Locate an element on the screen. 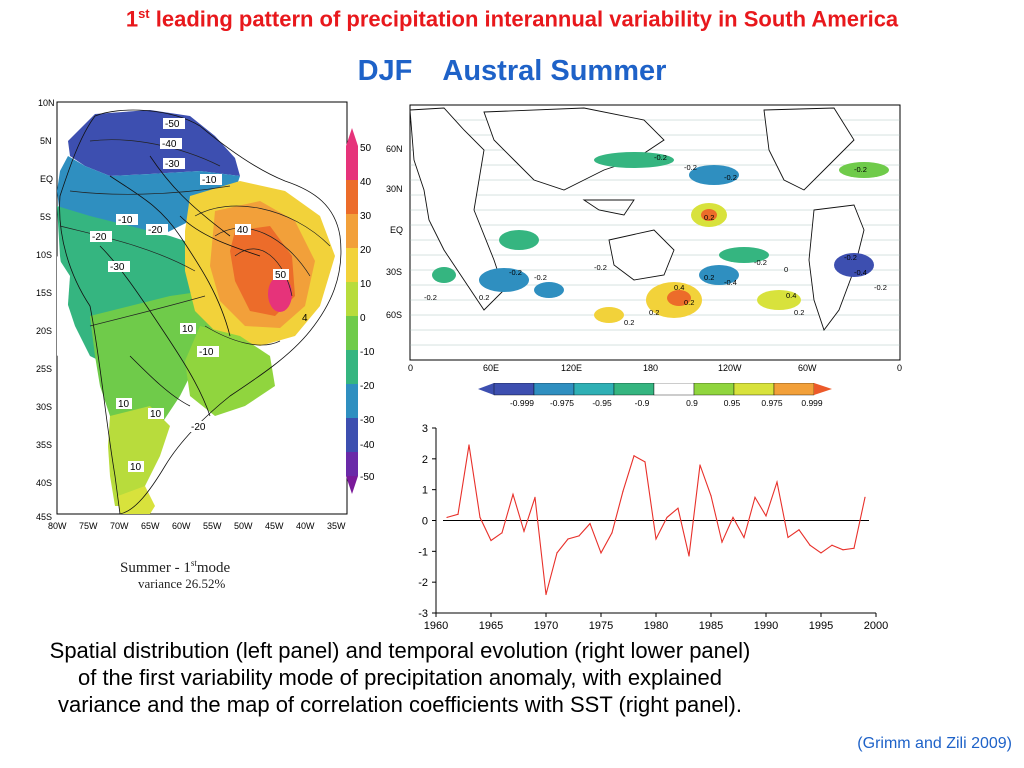 This screenshot has width=1024, height=768. continents is located at coordinates (637, 219).